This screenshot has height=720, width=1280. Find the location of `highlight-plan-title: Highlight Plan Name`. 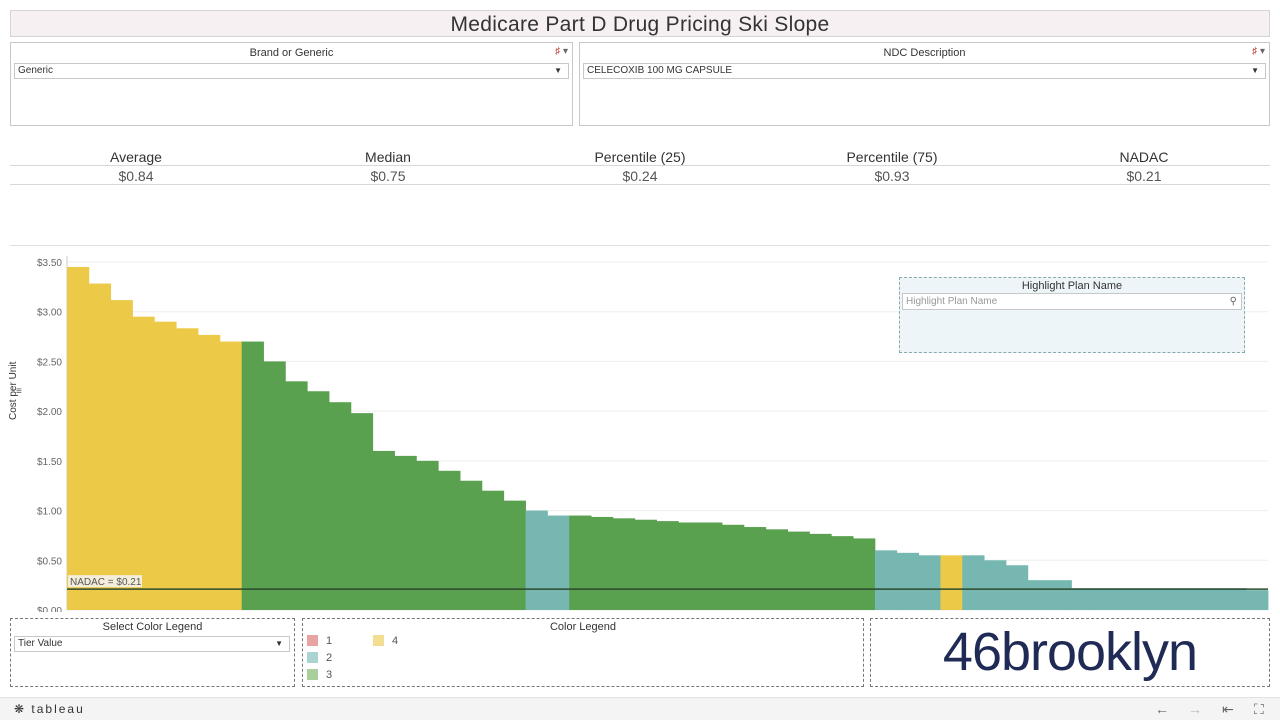

highlight-plan-title: Highlight Plan Name is located at coordinates (1072, 286).